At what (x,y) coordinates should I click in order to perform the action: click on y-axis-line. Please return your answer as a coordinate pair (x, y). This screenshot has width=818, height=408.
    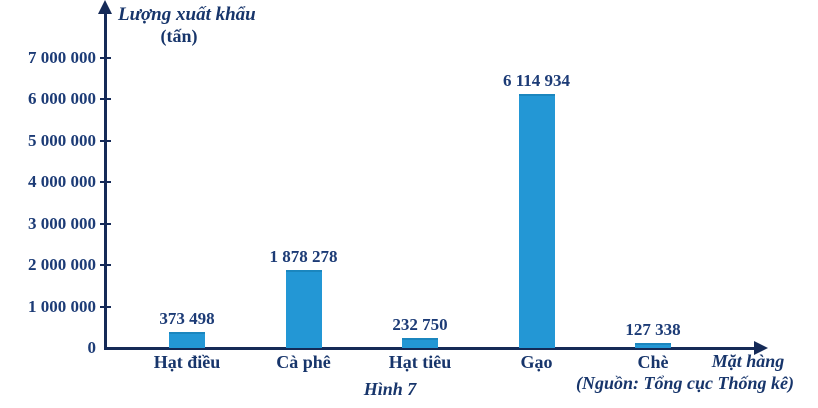
    Looking at the image, I should click on (105, 179).